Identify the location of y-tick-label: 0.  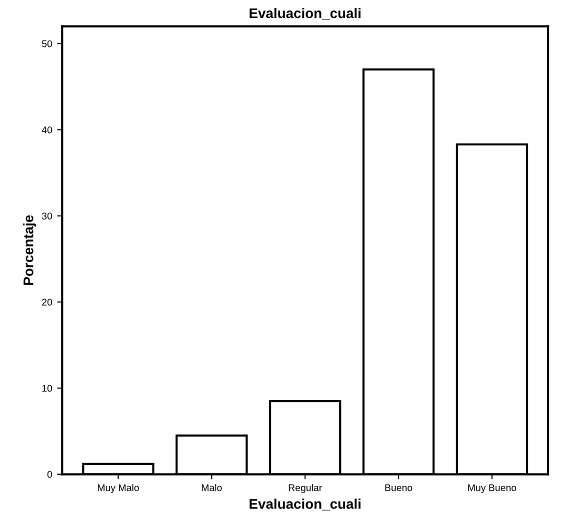
(49, 474).